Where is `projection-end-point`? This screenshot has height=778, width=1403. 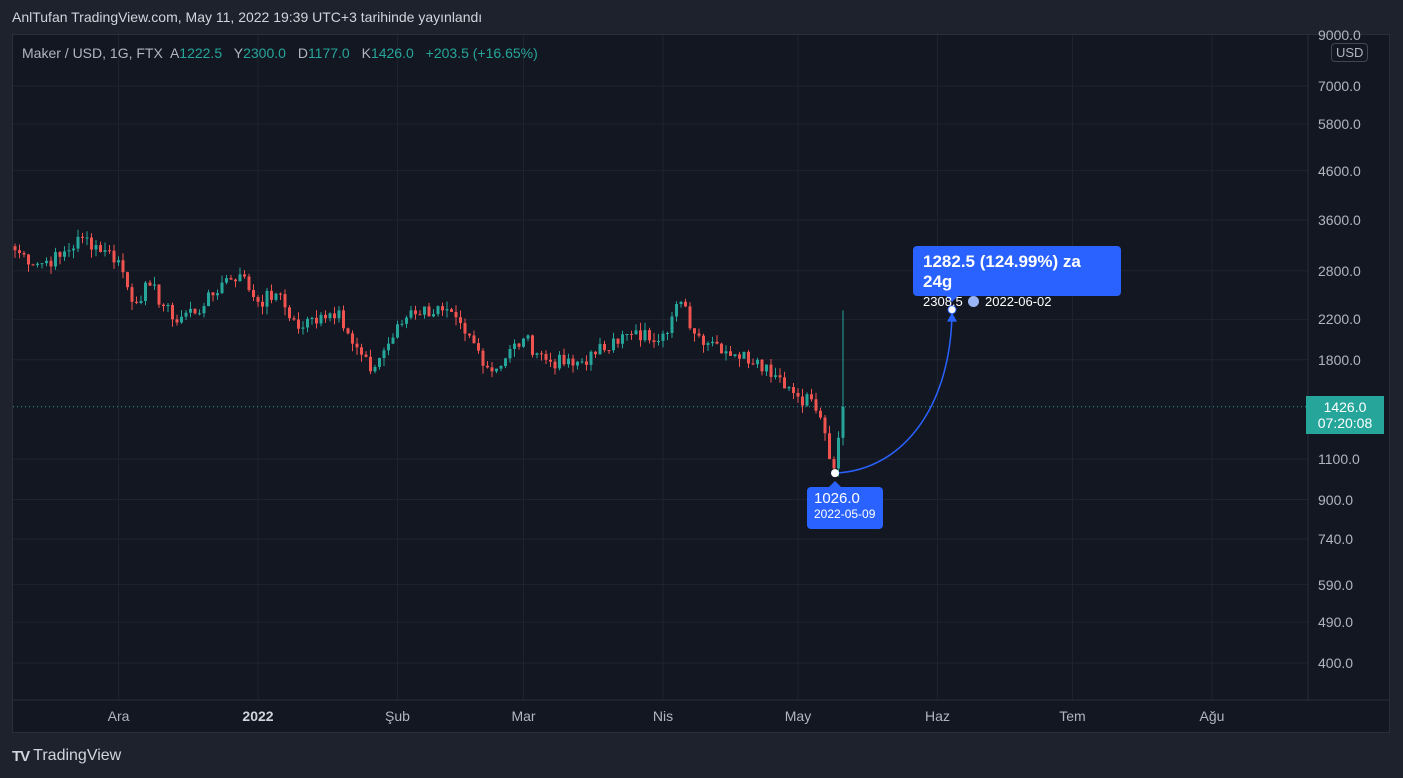
projection-end-point is located at coordinates (952, 310).